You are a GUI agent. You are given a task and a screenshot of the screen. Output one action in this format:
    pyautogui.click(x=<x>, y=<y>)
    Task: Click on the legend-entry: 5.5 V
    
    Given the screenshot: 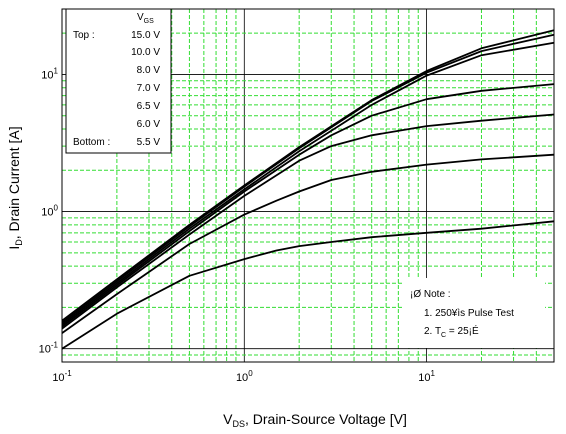 What is the action you would take?
    pyautogui.click(x=149, y=142)
    